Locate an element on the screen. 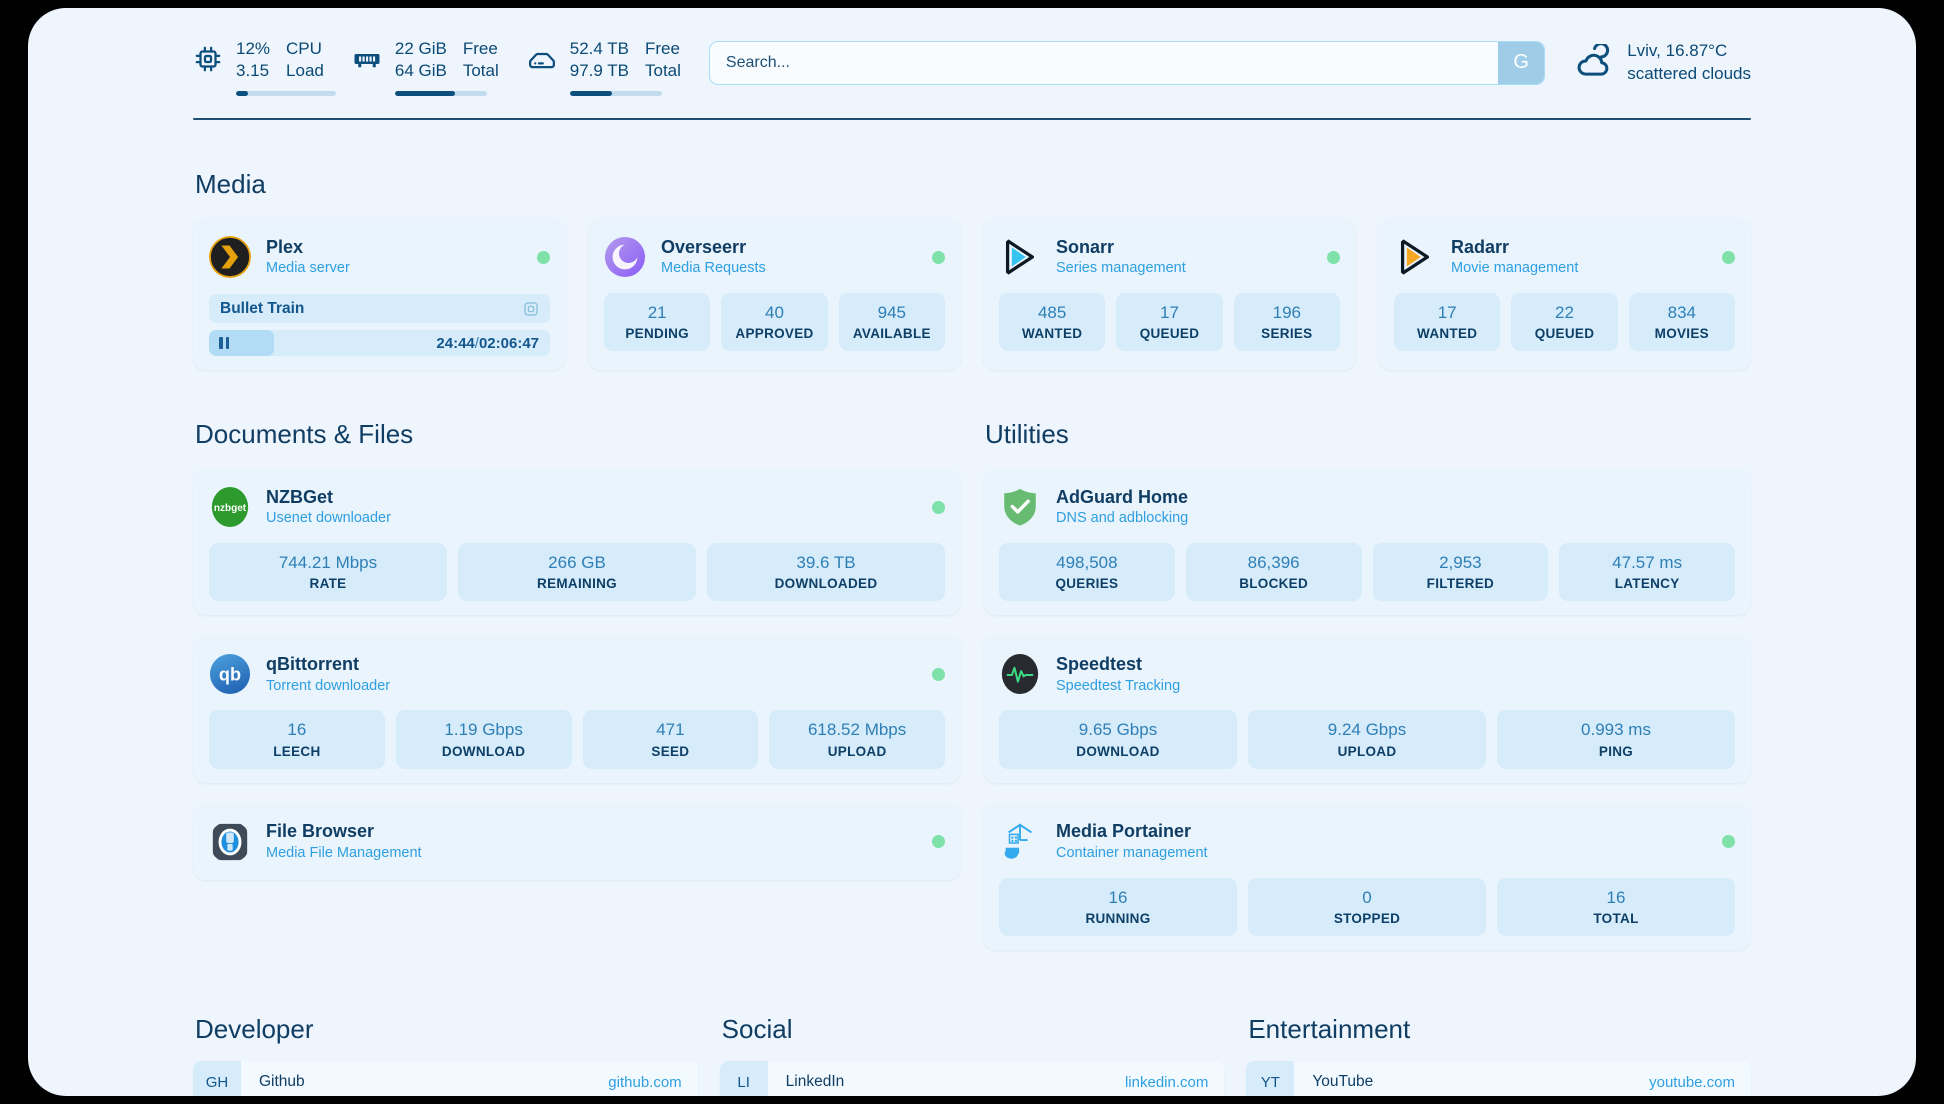 The height and width of the screenshot is (1104, 1944). search-go-button: G is located at coordinates (1521, 62).